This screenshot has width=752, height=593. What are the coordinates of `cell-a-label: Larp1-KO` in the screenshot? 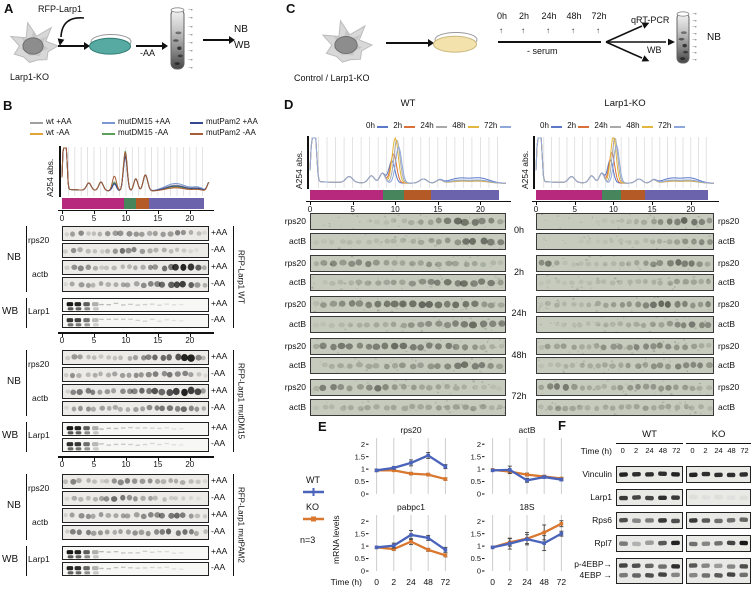 It's located at (30, 77).